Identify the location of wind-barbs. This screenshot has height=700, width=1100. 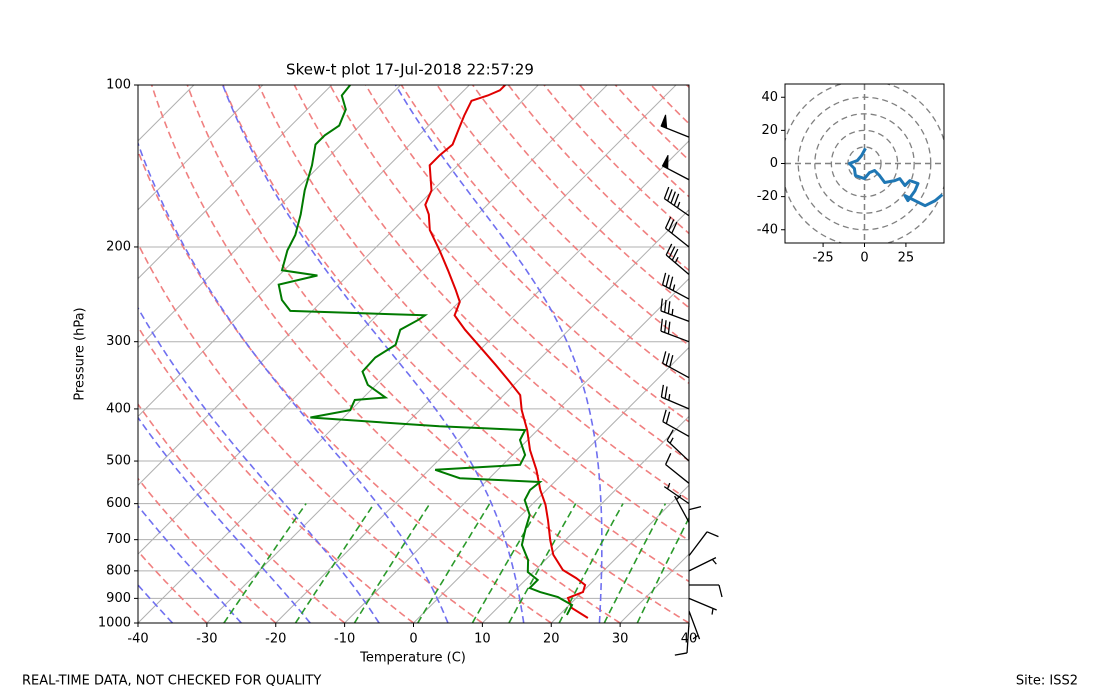
(691, 385).